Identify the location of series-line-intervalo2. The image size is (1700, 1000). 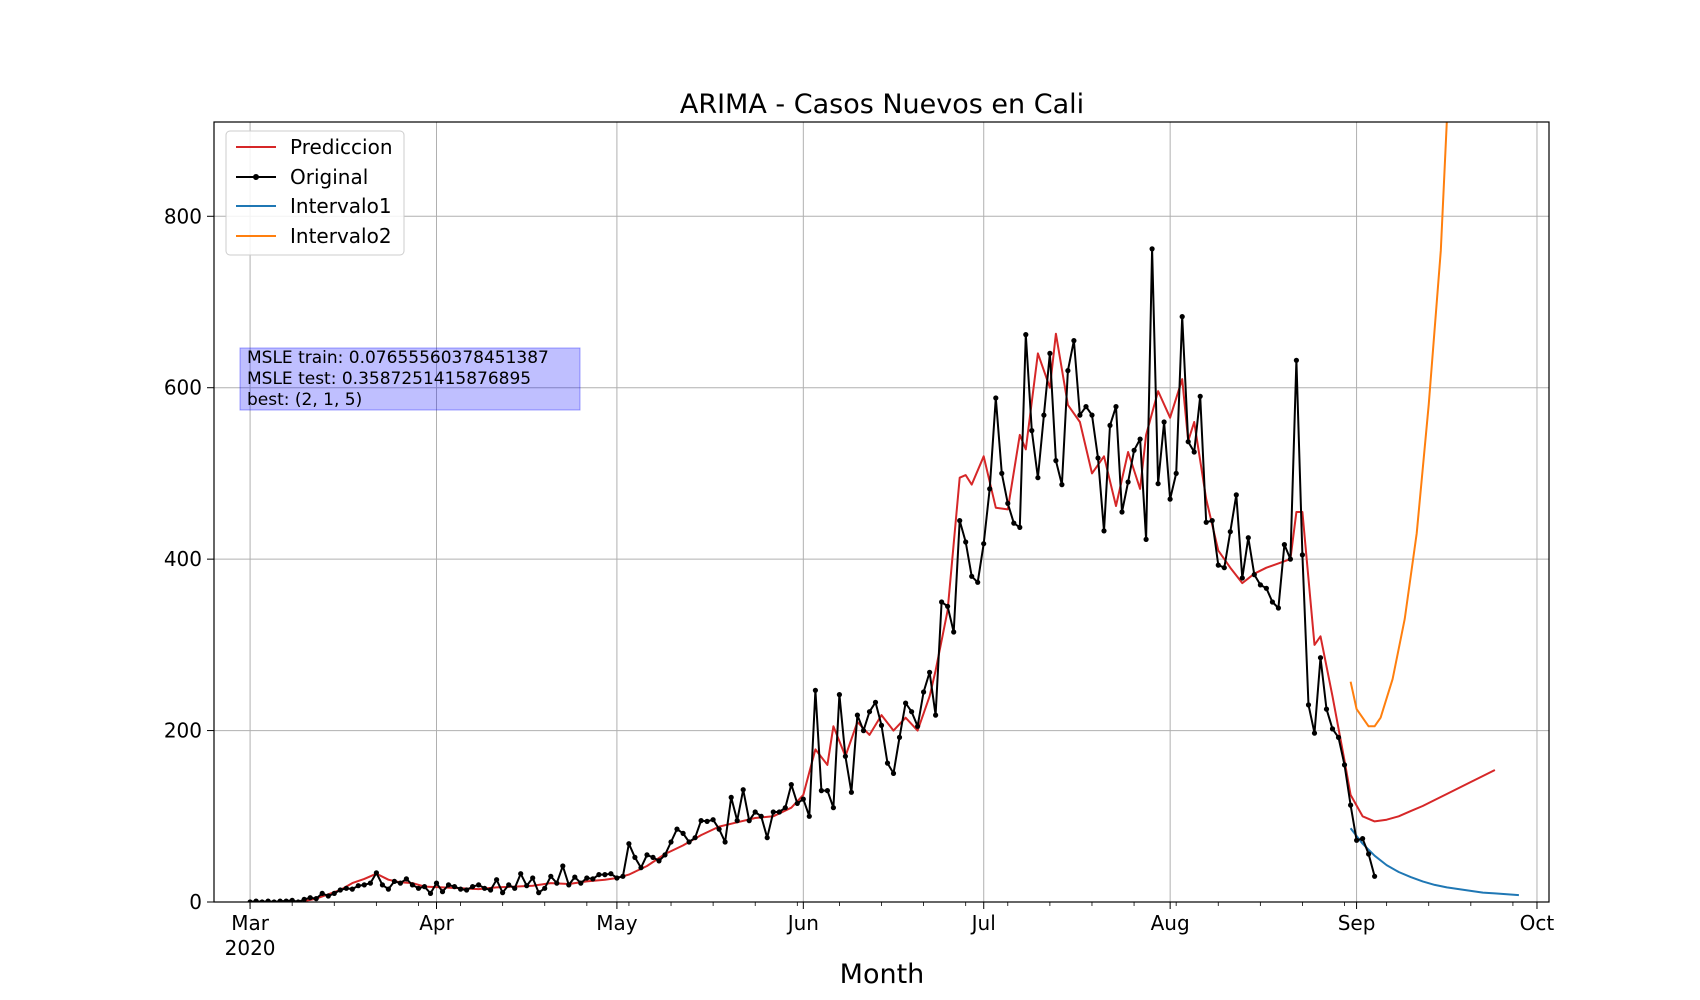
(1398, 425).